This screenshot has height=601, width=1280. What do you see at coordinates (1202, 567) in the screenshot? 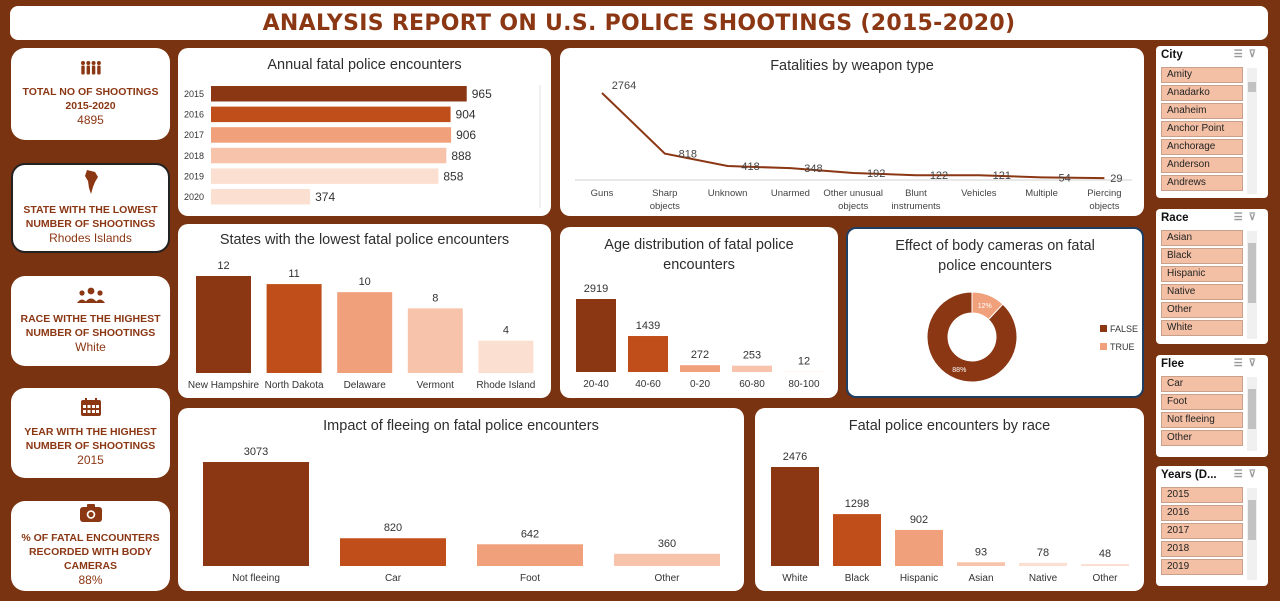
I see `slicer-item: 2019` at bounding box center [1202, 567].